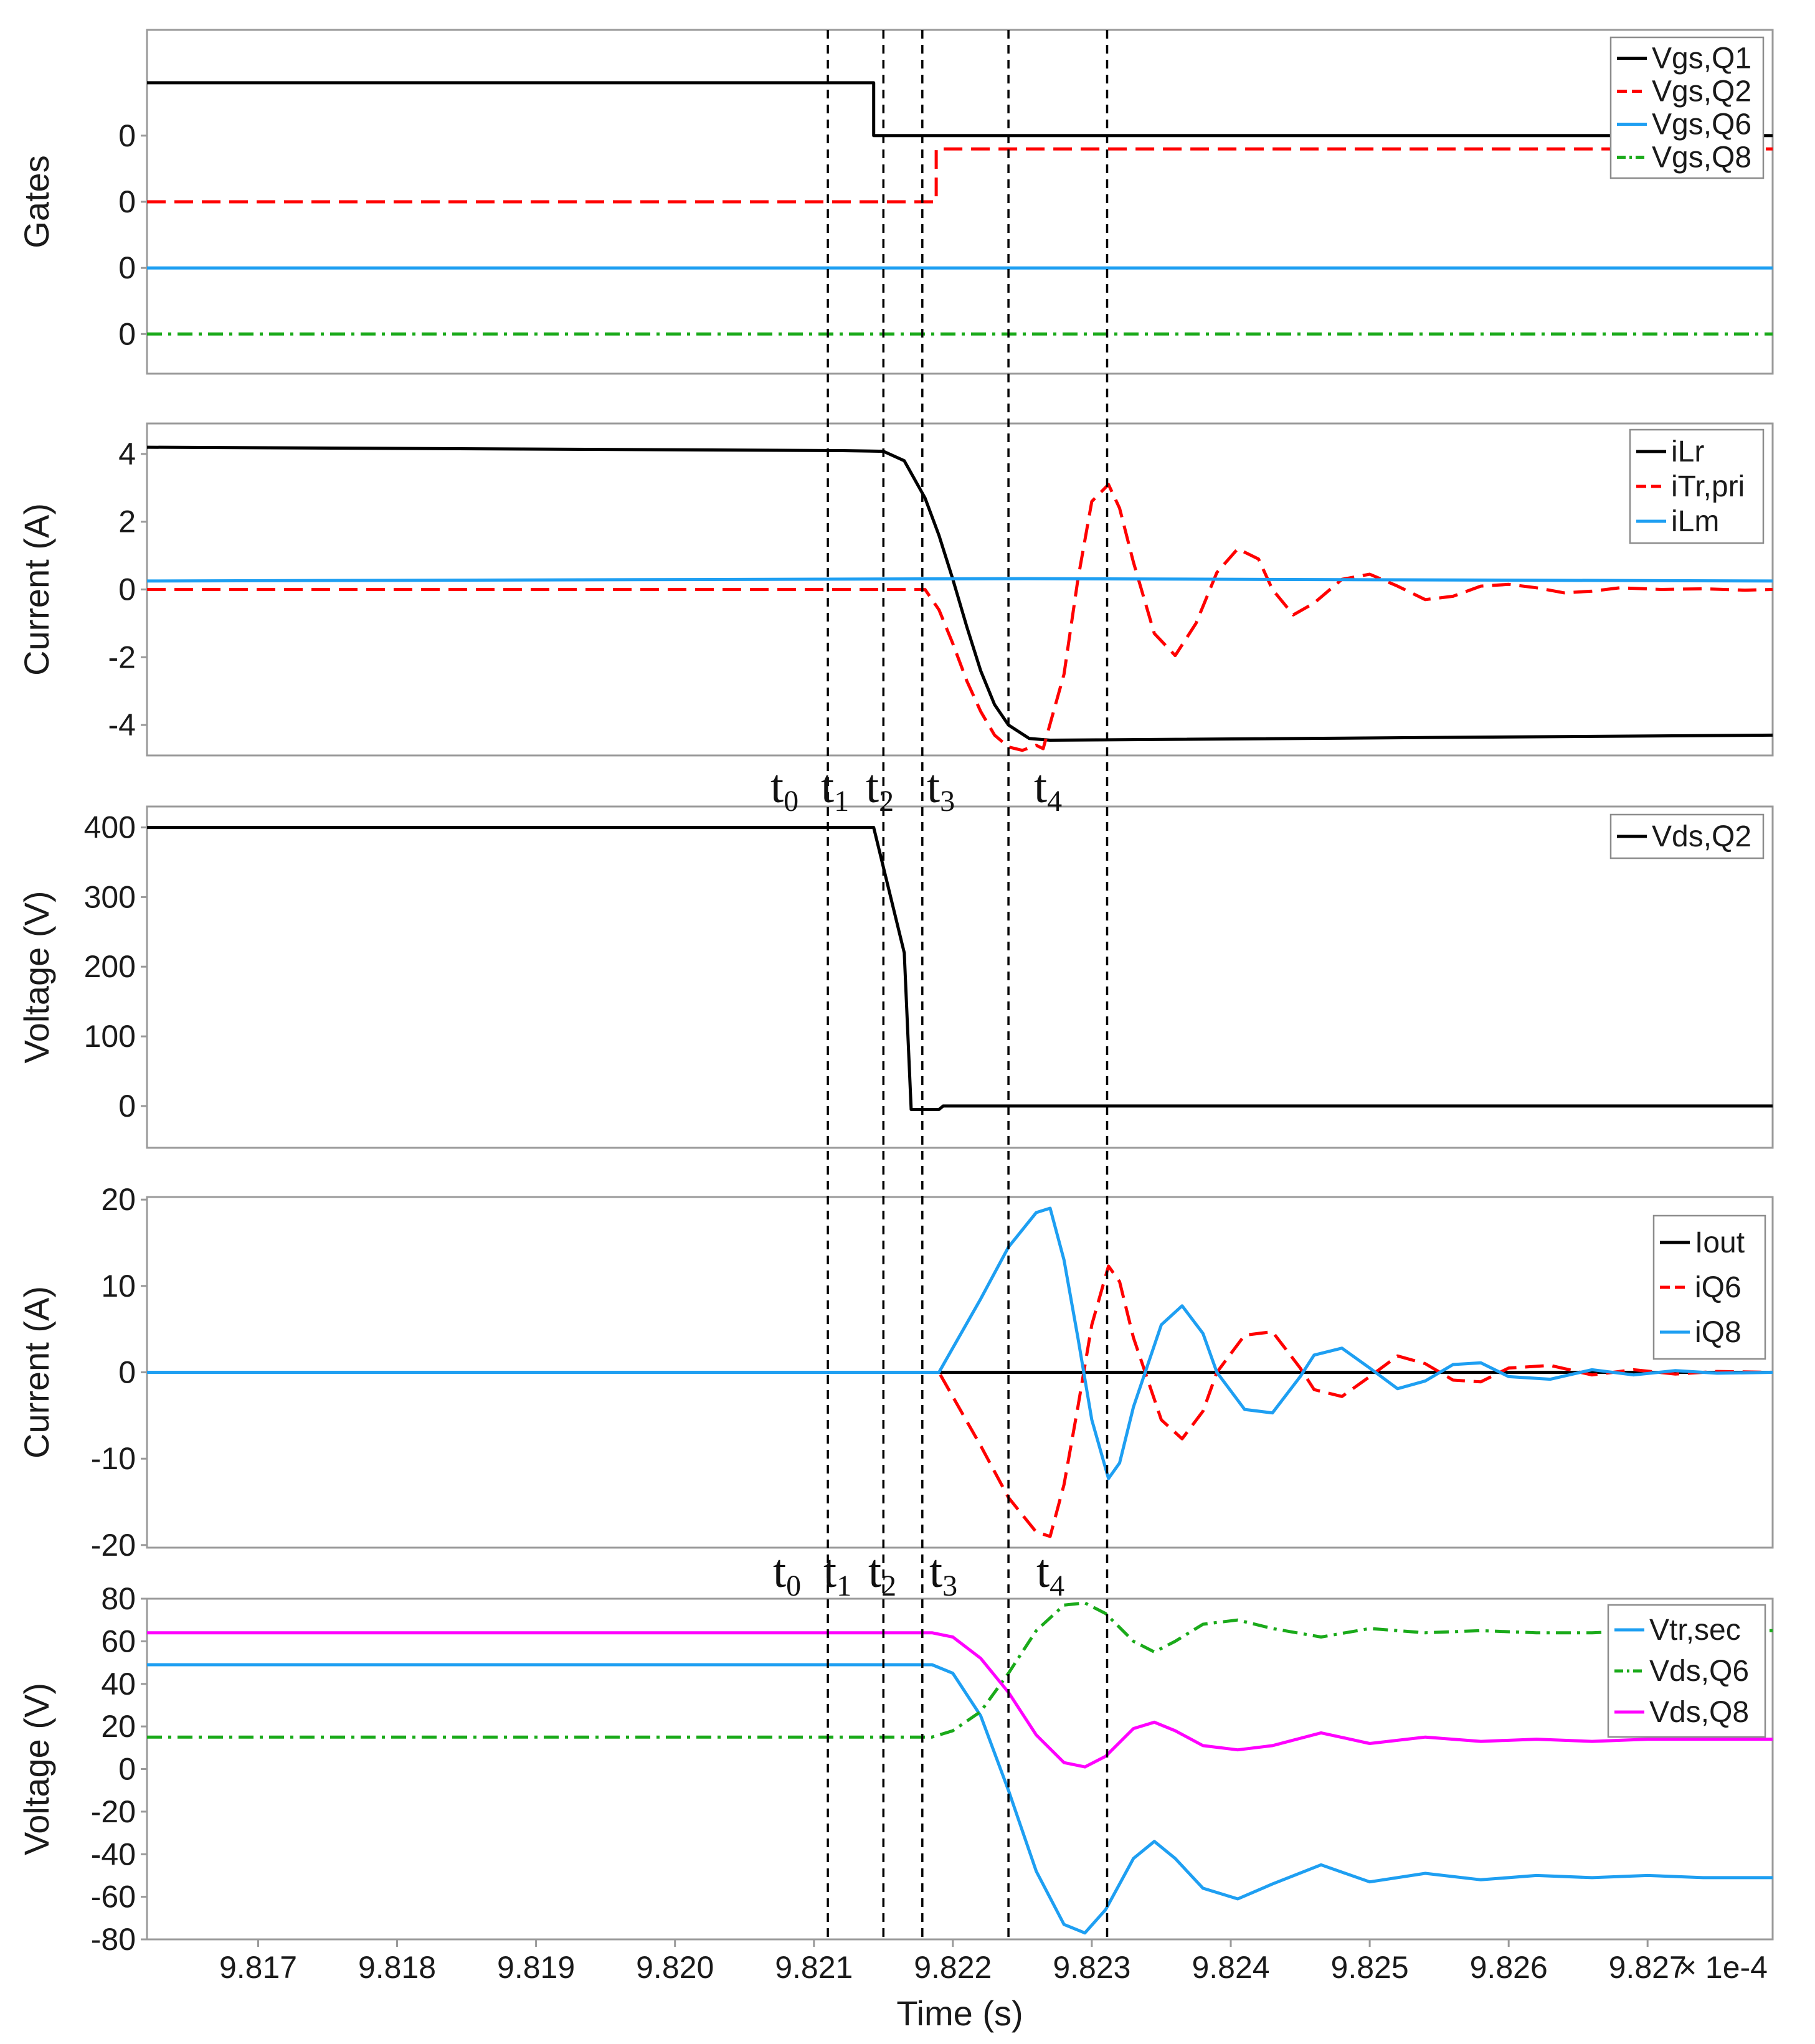 The height and width of the screenshot is (2044, 1815). Describe the element at coordinates (960, 175) in the screenshot. I see `series-gates-vgs-q2` at that location.